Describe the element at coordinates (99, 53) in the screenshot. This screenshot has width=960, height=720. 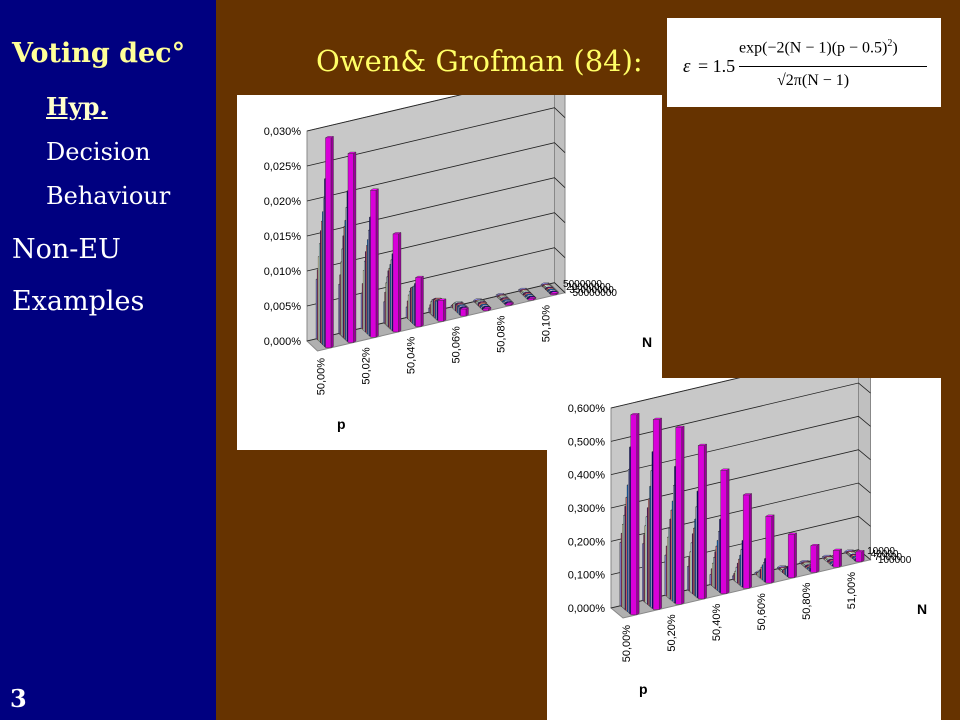
I see `section-title: Voting dec°` at that location.